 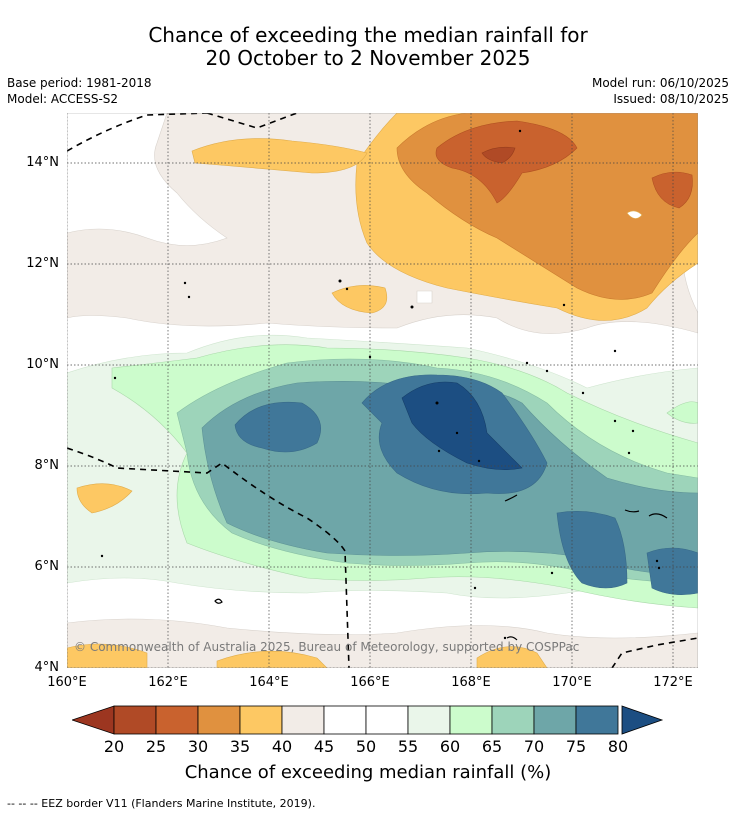 What do you see at coordinates (324, 746) in the screenshot?
I see `colorbar-label-45: 45` at bounding box center [324, 746].